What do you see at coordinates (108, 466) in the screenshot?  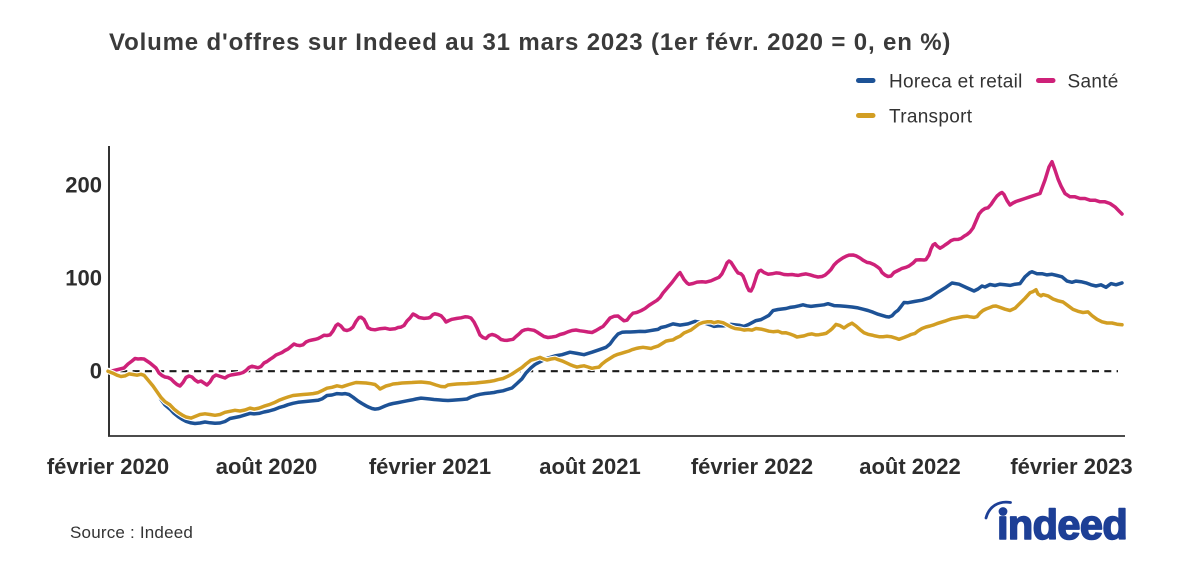 I see `svg-text: février 2020` at bounding box center [108, 466].